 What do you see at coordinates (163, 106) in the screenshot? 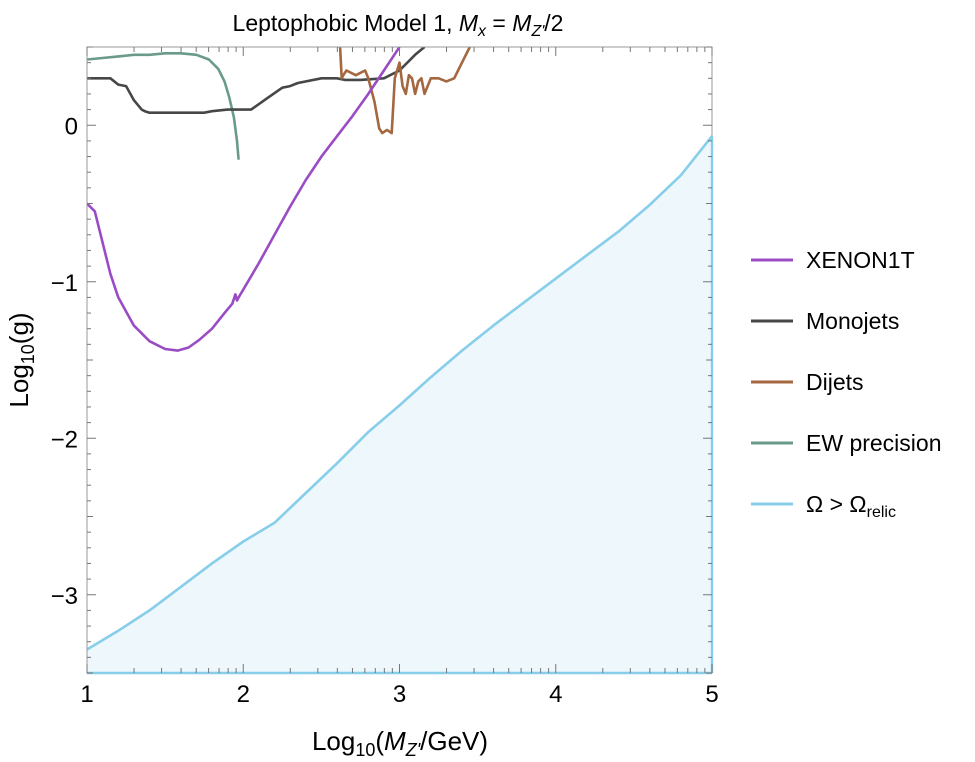
I see `series-line-ew-precision` at bounding box center [163, 106].